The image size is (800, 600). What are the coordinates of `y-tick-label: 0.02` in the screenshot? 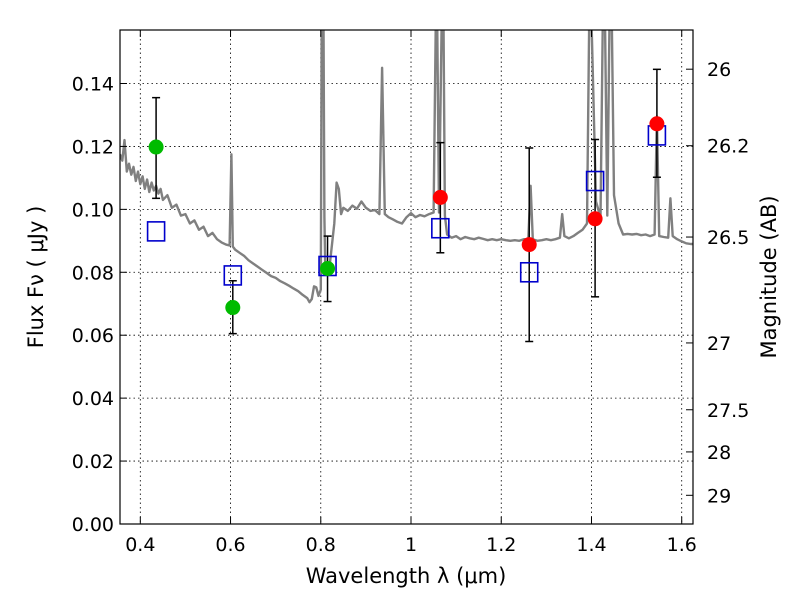 It's located at (93, 462).